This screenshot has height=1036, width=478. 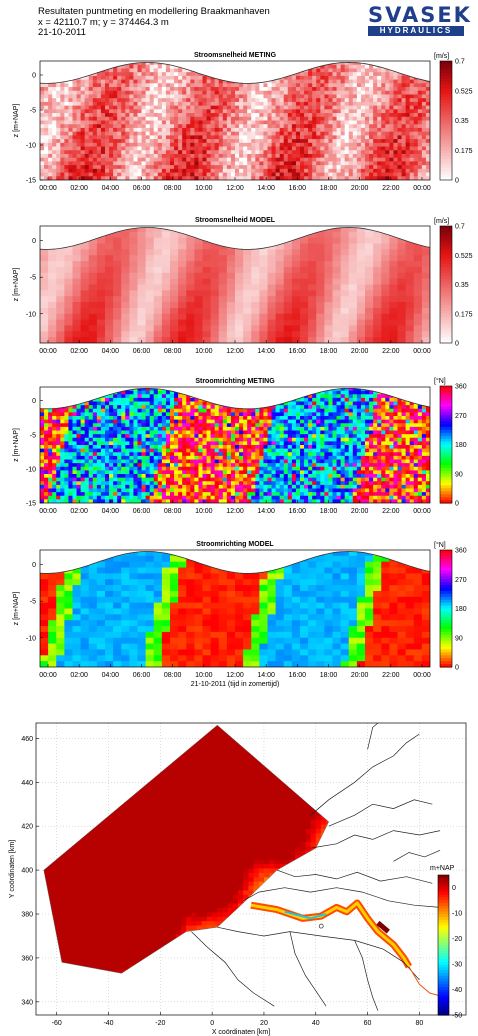 What do you see at coordinates (27, 1002) in the screenshot?
I see `y-tick-label: 340` at bounding box center [27, 1002].